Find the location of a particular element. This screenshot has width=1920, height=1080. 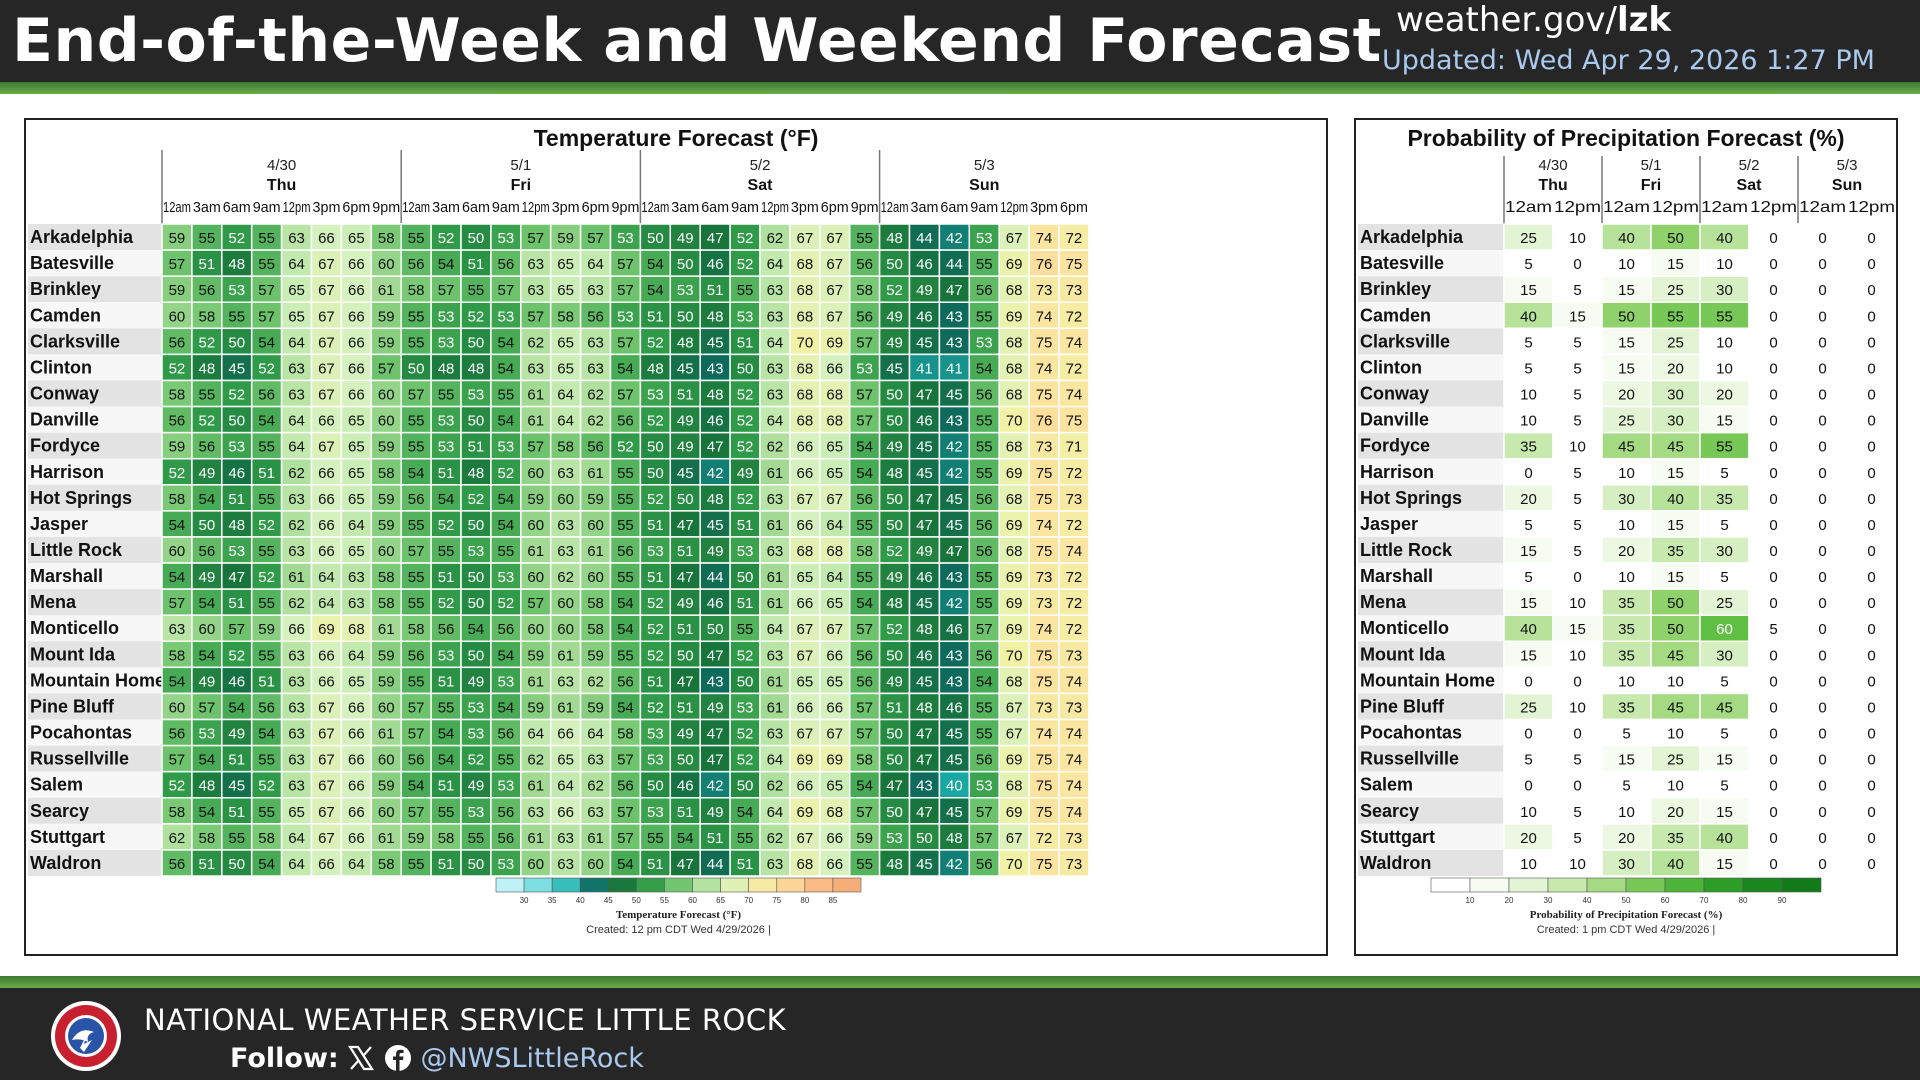

forecast-value: 47 is located at coordinates (685, 577).